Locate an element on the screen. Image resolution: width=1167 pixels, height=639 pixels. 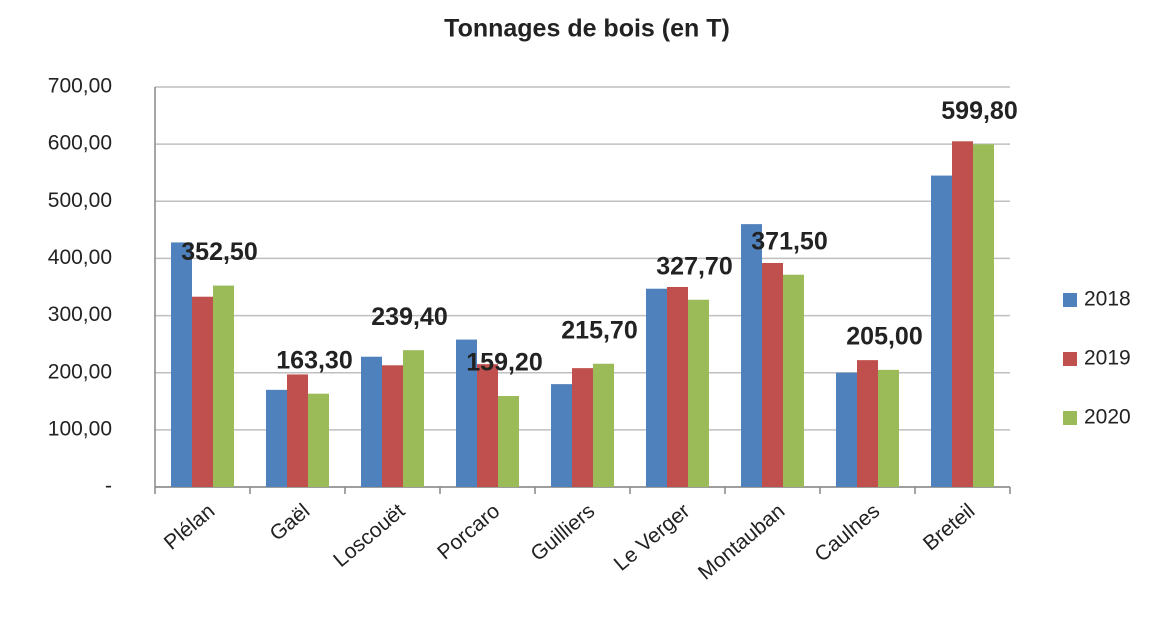
legend-label: 2019 is located at coordinates (1107, 358).